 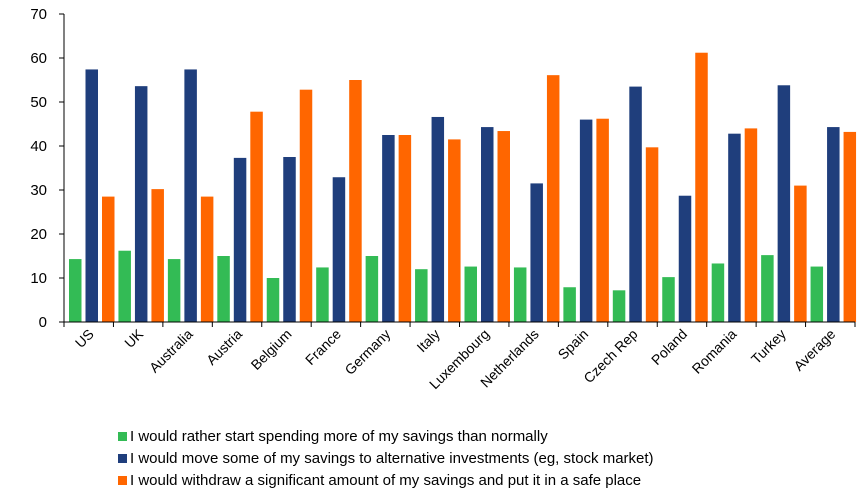 I want to click on x-tick-label: Czech Rep, so click(x=610, y=356).